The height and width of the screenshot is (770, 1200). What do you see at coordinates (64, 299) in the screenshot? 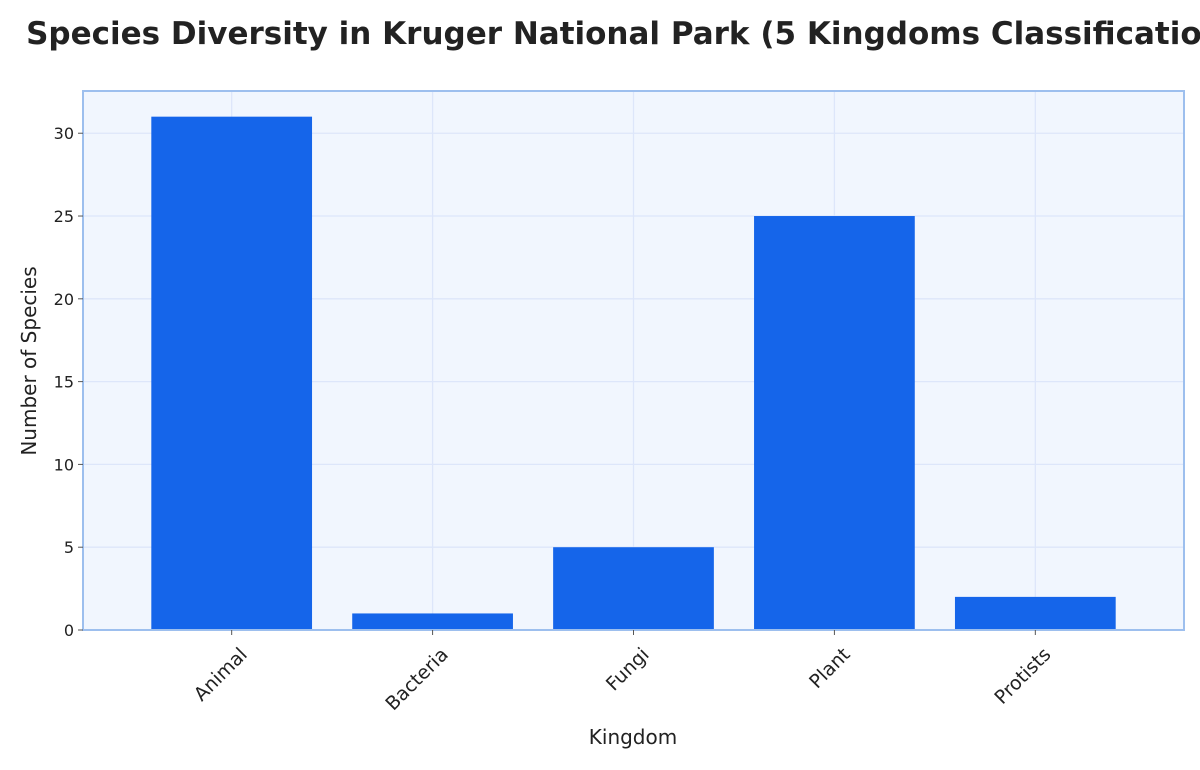
I see `y-tick-label: 20` at bounding box center [64, 299].